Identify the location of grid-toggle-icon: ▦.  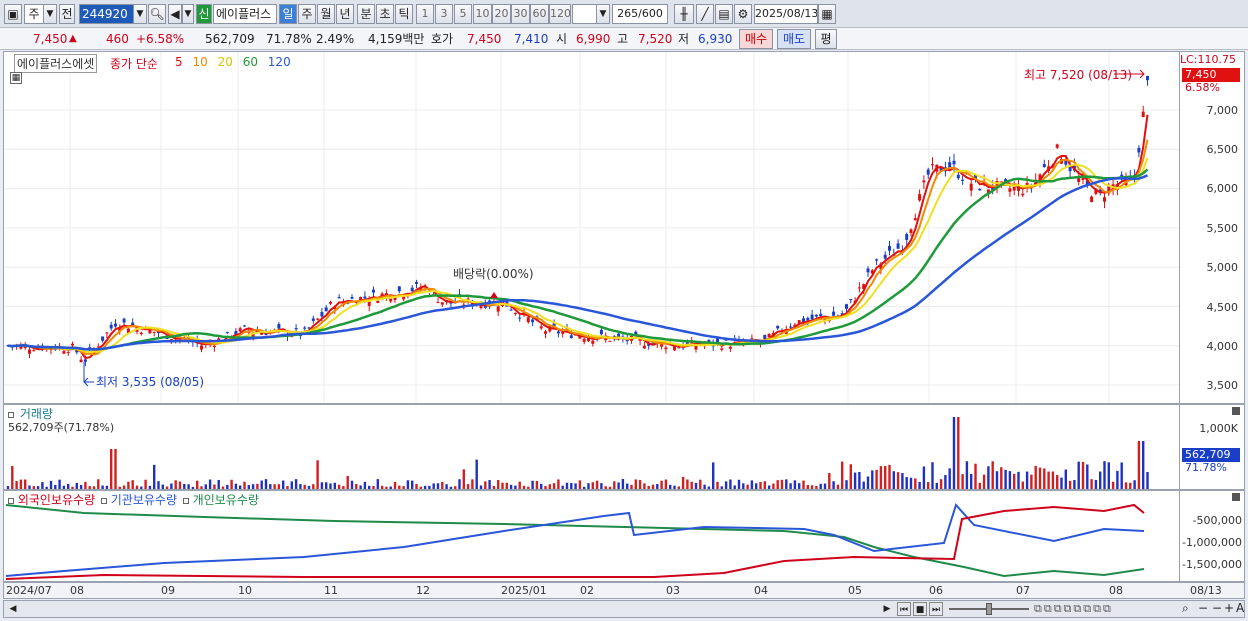
(16, 78).